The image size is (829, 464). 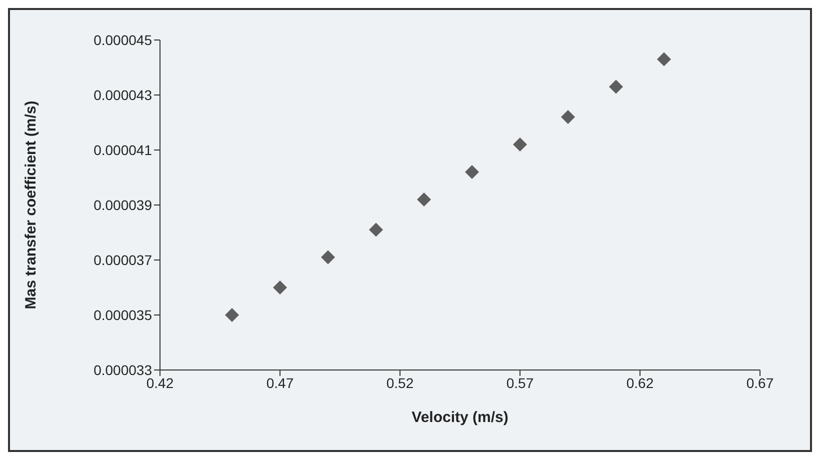 What do you see at coordinates (123, 40) in the screenshot?
I see `y-tick-label: 0.000045` at bounding box center [123, 40].